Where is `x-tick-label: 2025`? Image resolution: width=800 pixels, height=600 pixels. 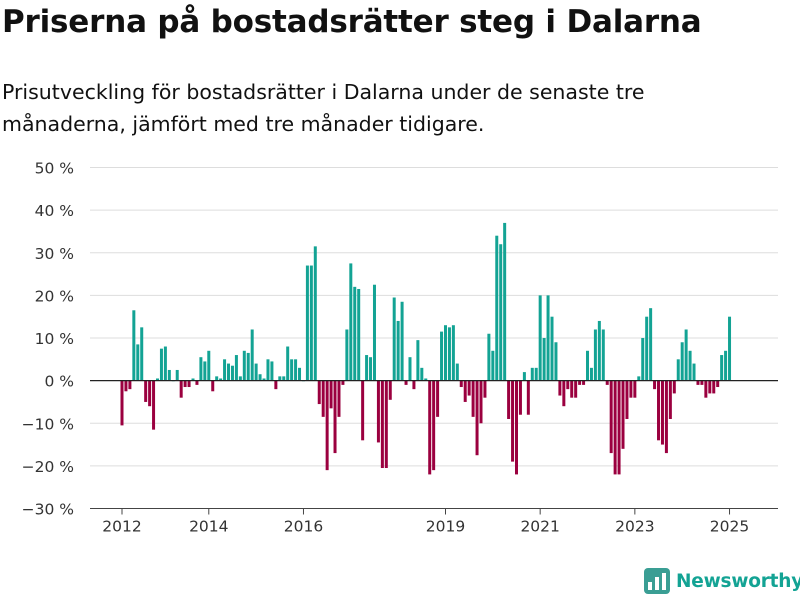
x-tick-label: 2025 is located at coordinates (729, 527).